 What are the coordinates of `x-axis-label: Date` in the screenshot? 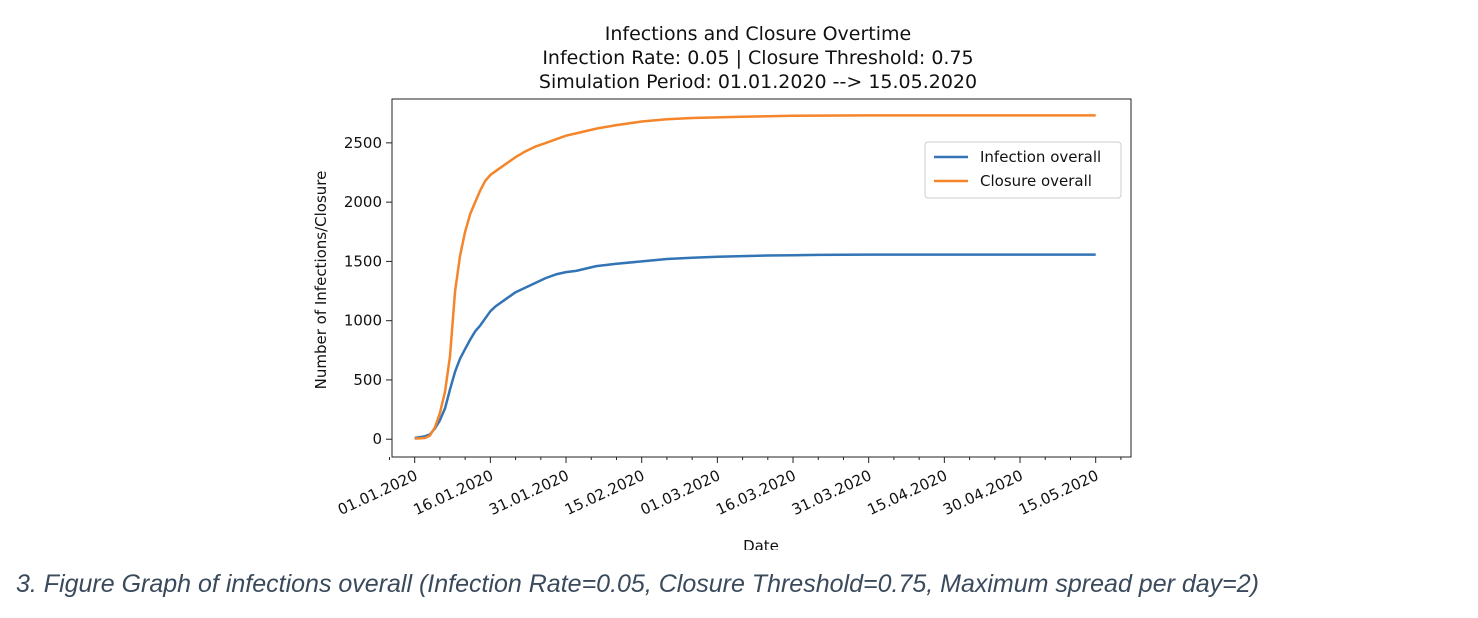 It's located at (761, 543).